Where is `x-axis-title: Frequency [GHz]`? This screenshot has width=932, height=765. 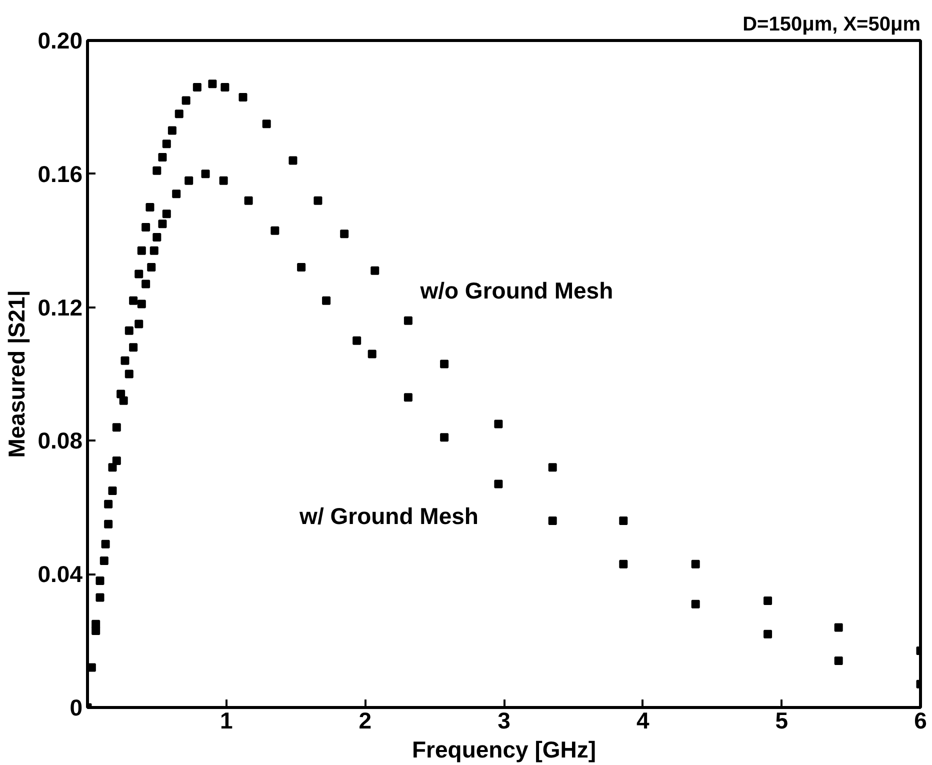 x-axis-title: Frequency [GHz] is located at coordinates (504, 749).